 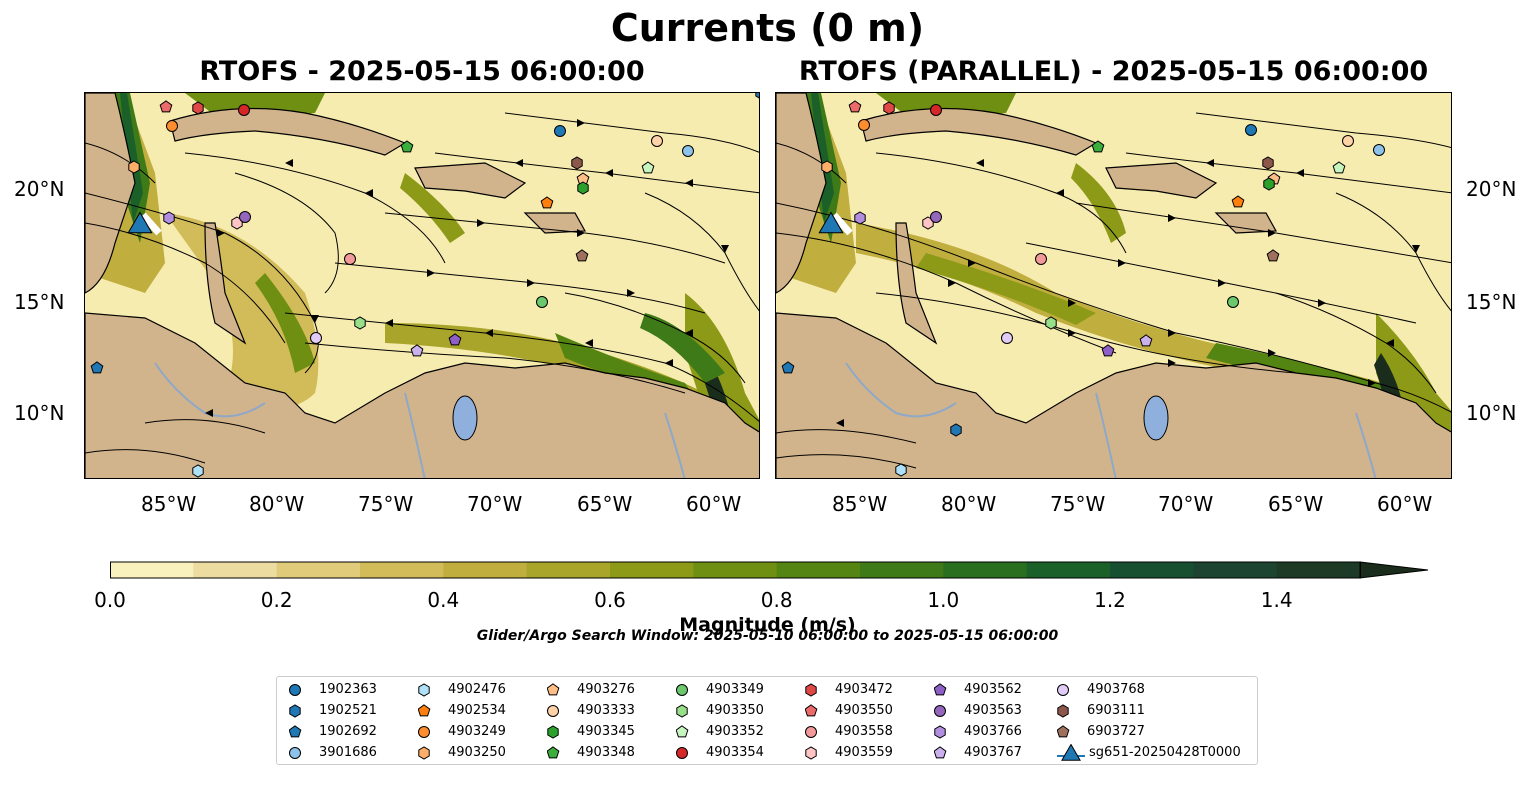 I want to click on legend-label: 4903348, so click(x=606, y=752).